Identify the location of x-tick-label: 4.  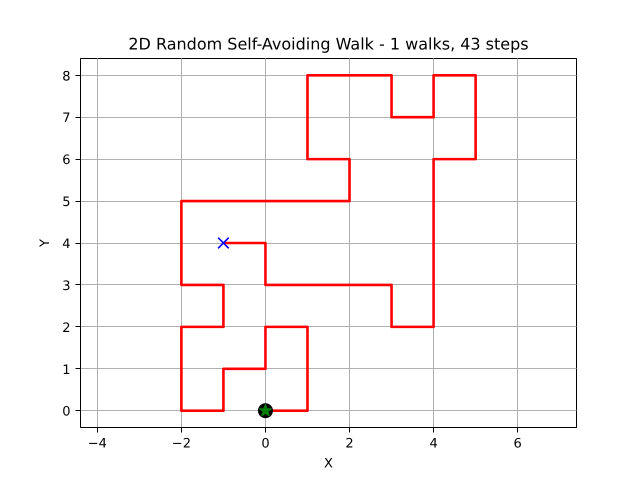
(433, 444).